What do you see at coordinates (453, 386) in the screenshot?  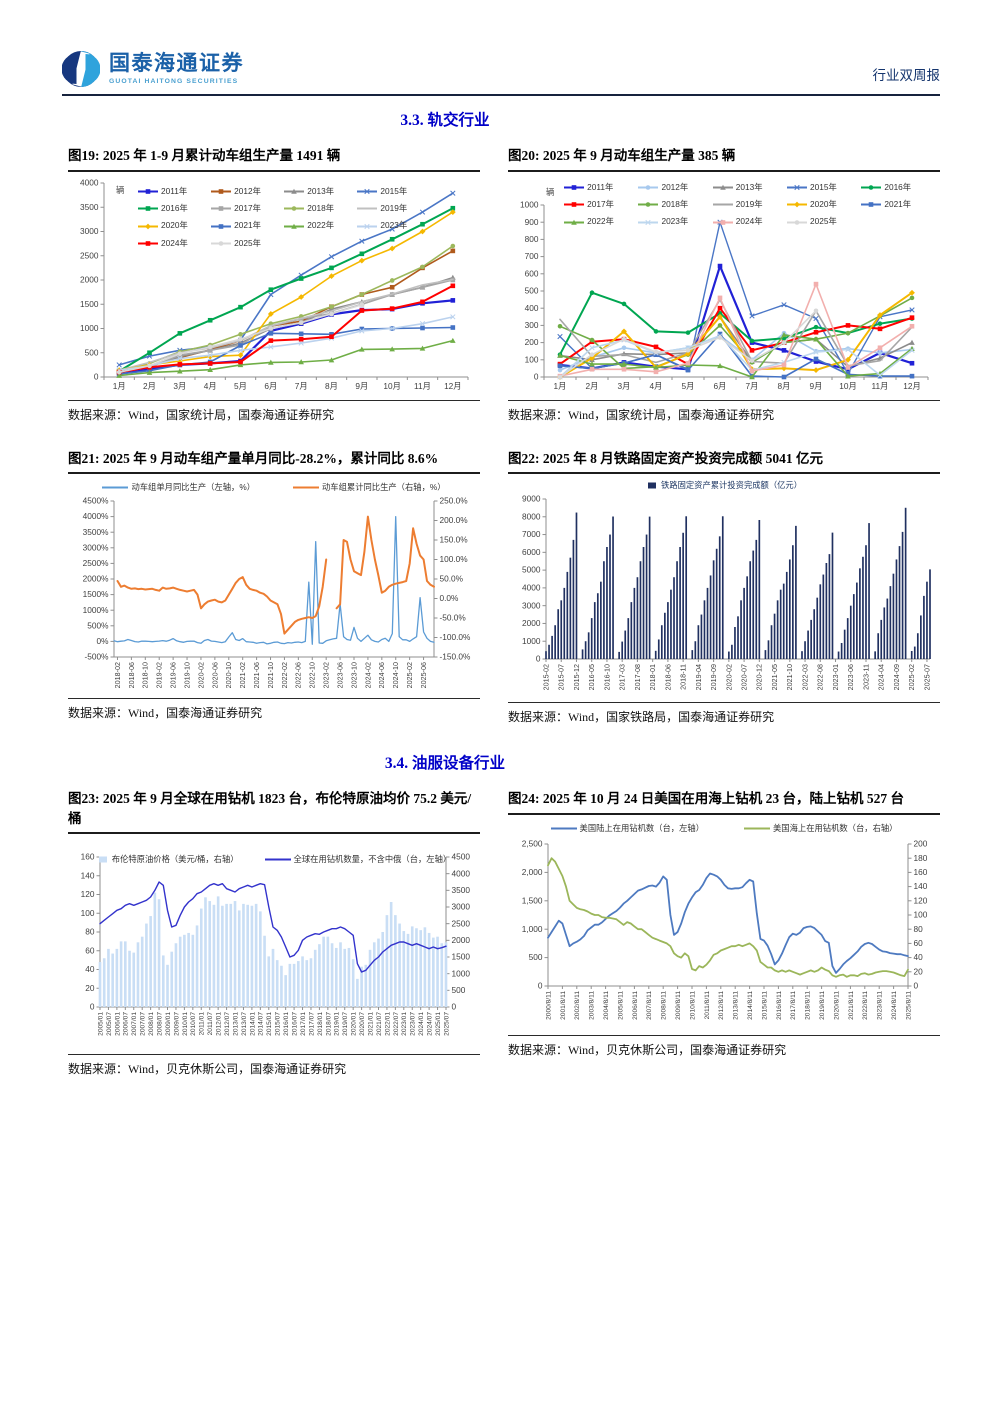 I see `svg-text: 12月` at bounding box center [453, 386].